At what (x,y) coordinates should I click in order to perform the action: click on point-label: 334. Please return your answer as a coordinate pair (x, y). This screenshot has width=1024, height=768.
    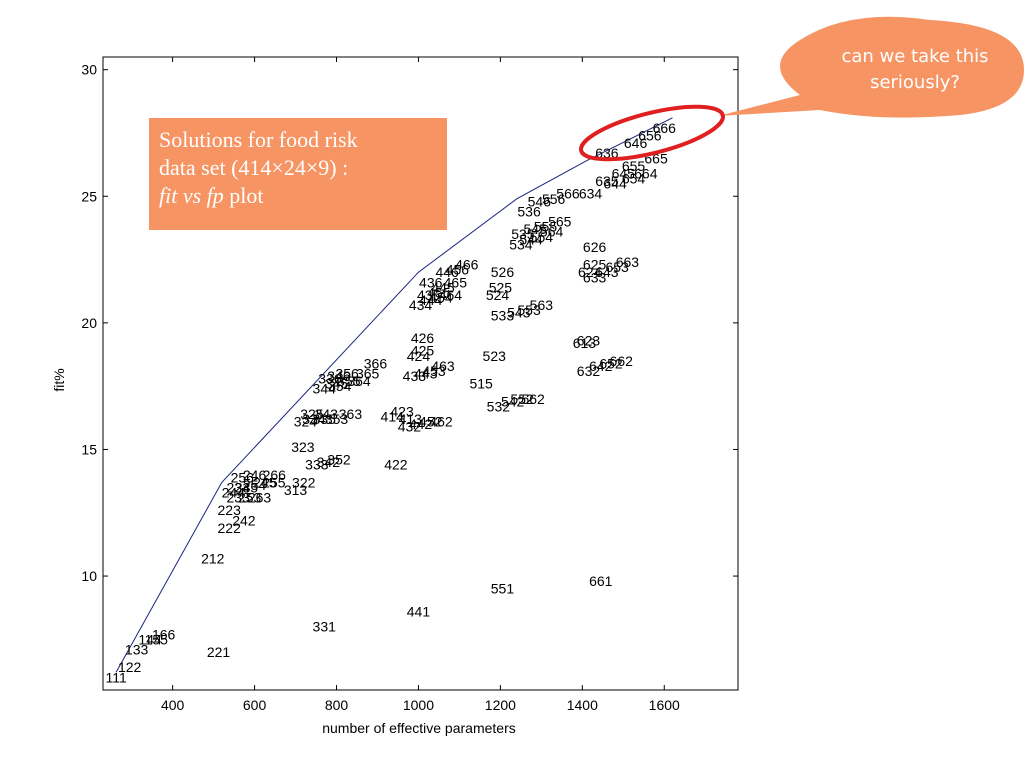
    Looking at the image, I should click on (314, 419).